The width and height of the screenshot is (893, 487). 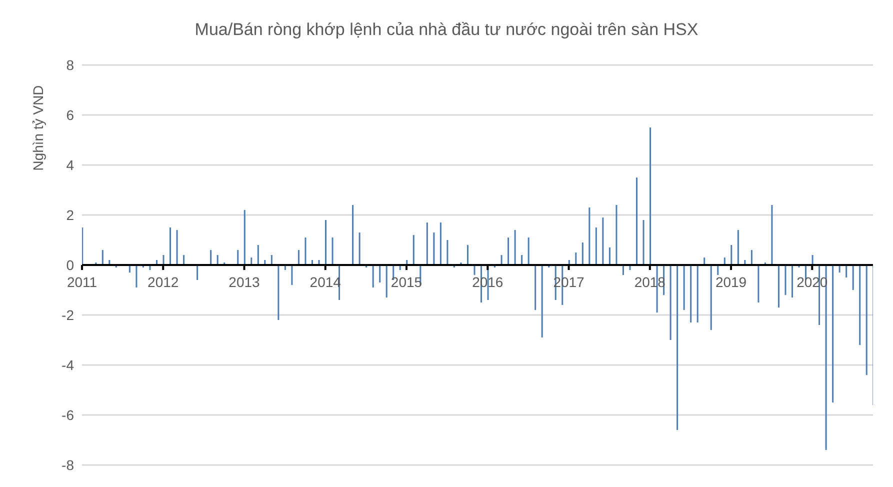 What do you see at coordinates (70, 214) in the screenshot?
I see `y-tick-label: 2` at bounding box center [70, 214].